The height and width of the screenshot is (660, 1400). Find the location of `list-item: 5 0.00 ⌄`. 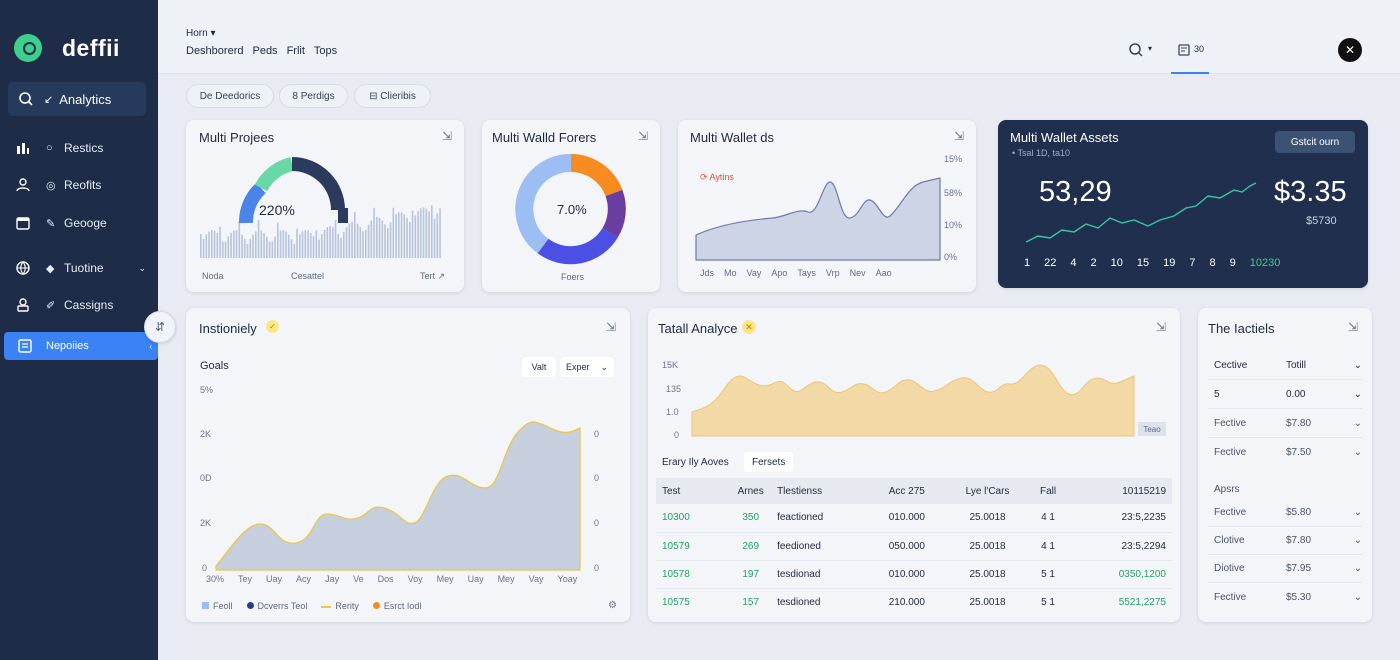

list-item: 5 0.00 ⌄ is located at coordinates (1285, 394).